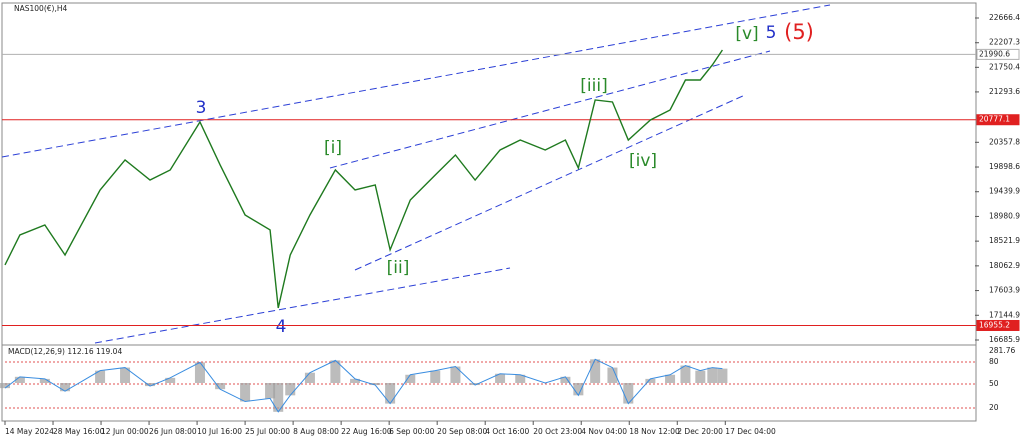  I want to click on x-tick-label: 2 Dec 20:00, so click(700, 431).